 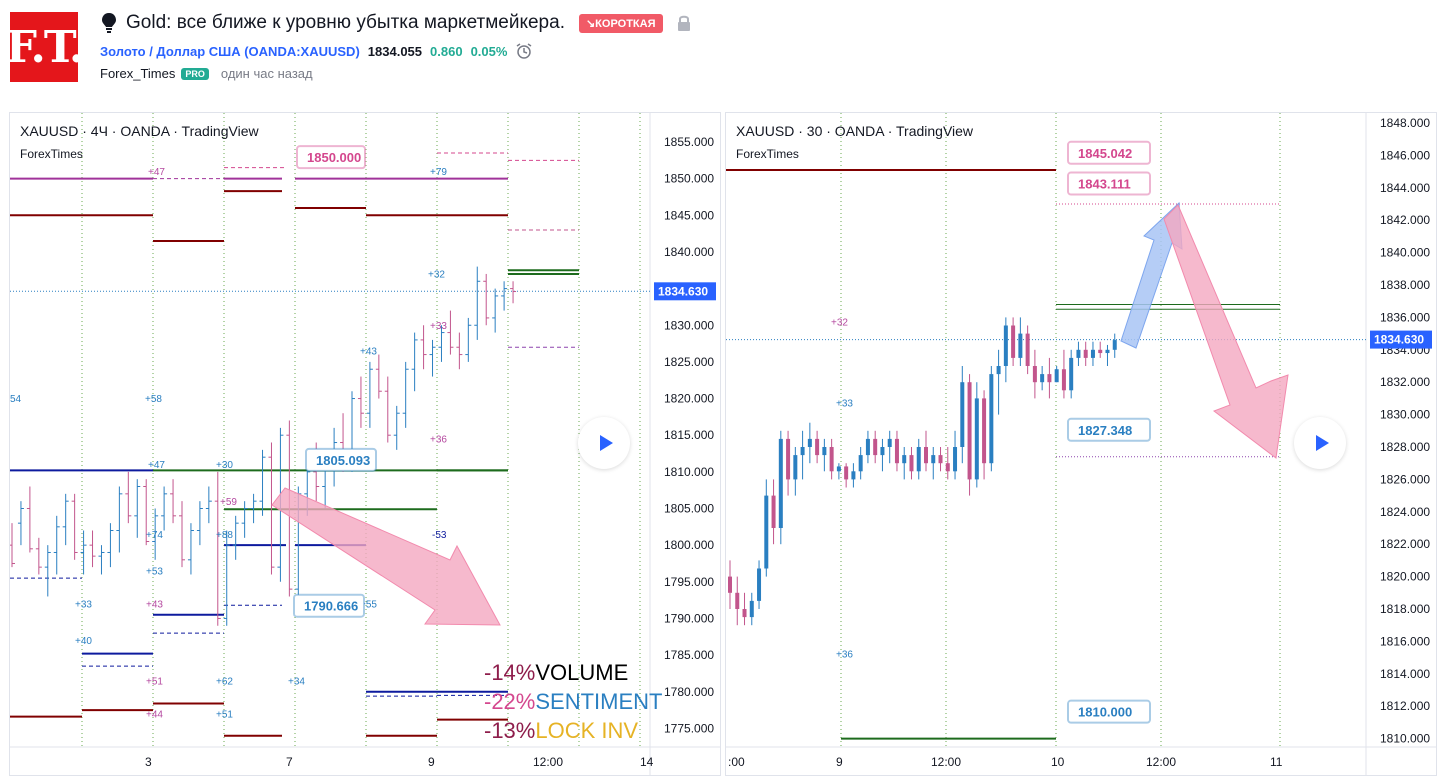 I want to click on time-axis-label: 11, so click(x=1276, y=762).